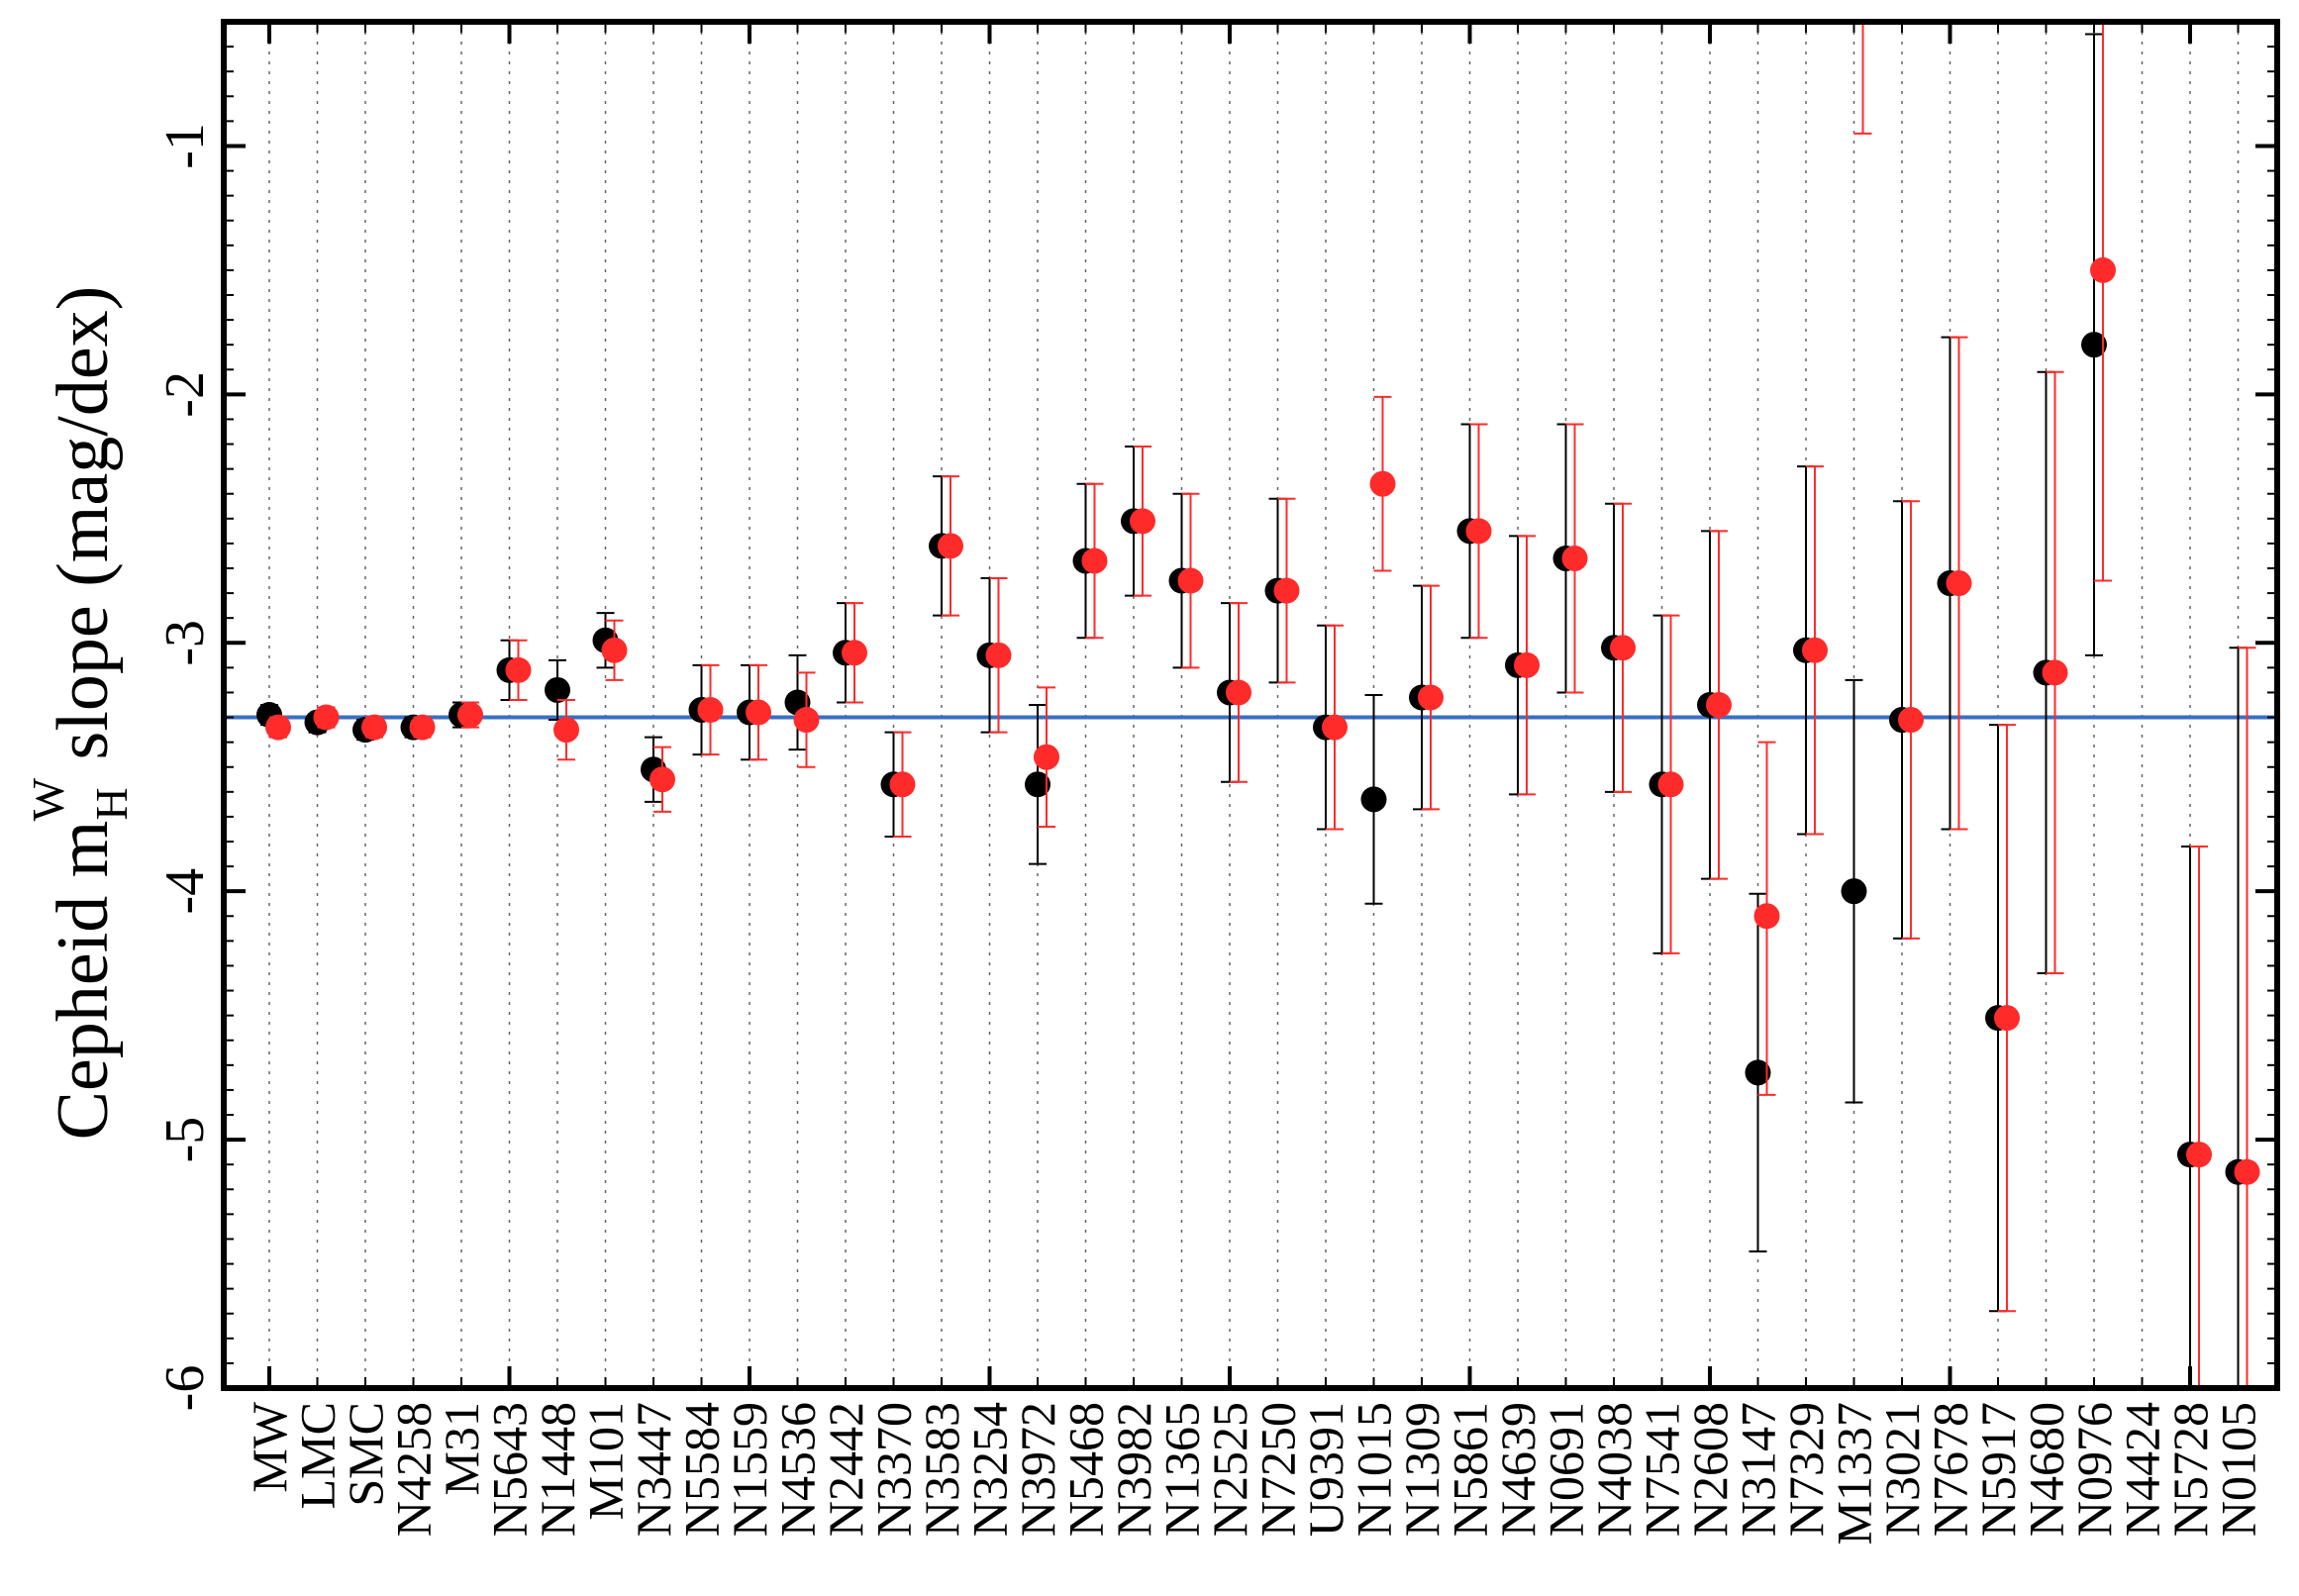  What do you see at coordinates (185, 891) in the screenshot?
I see `y-tick-label: -4` at bounding box center [185, 891].